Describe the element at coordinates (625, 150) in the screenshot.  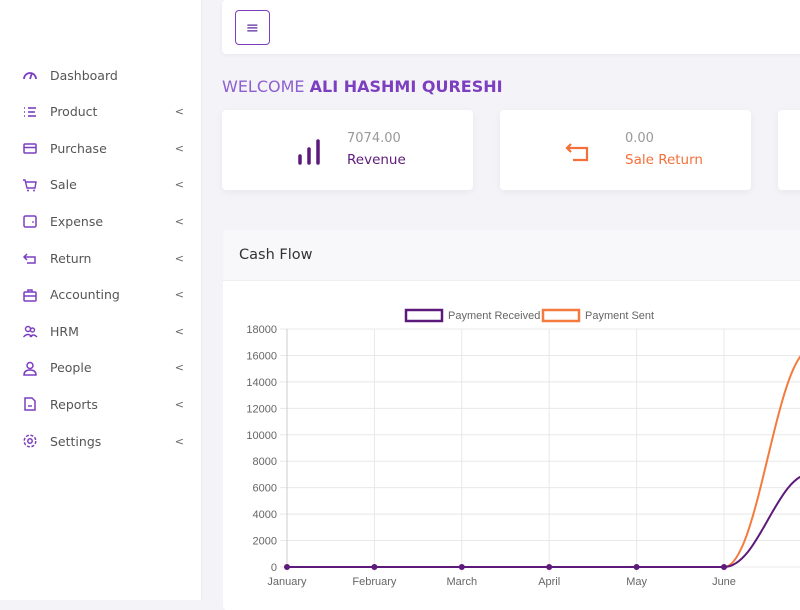
I see `sale-return-card: 0.00 Sale Return` at that location.